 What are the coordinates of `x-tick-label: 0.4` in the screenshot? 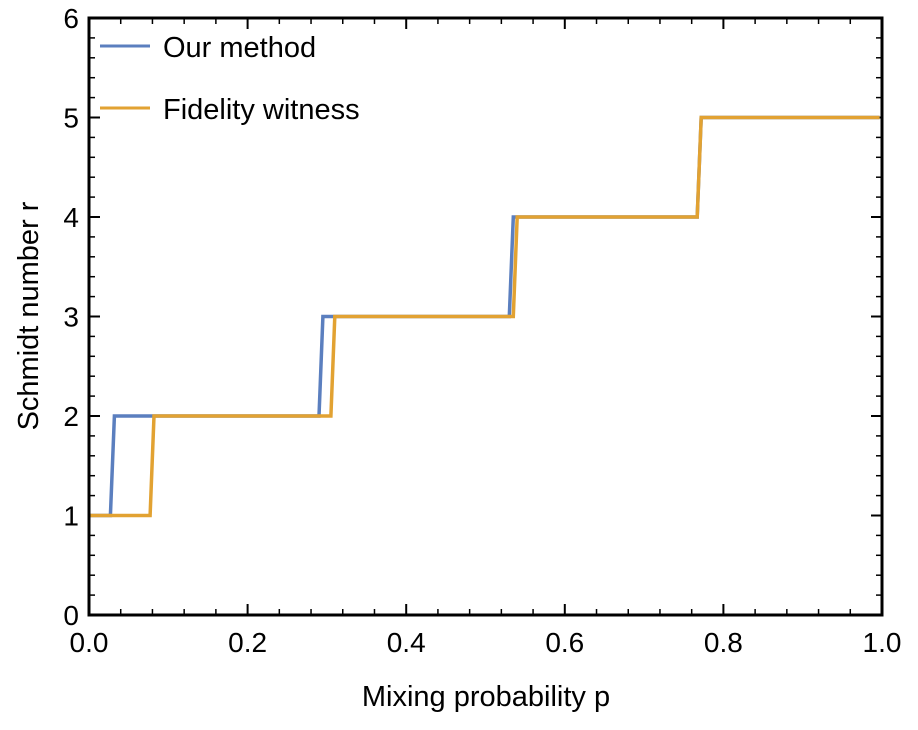 It's located at (406, 642).